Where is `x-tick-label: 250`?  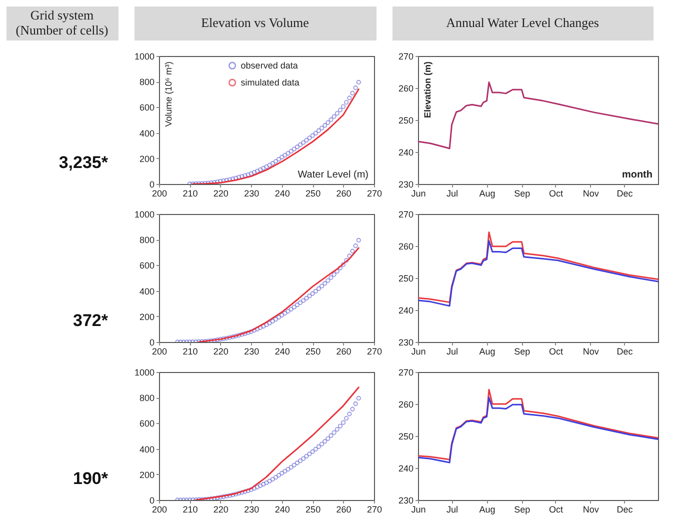
x-tick-label: 250 is located at coordinates (313, 509).